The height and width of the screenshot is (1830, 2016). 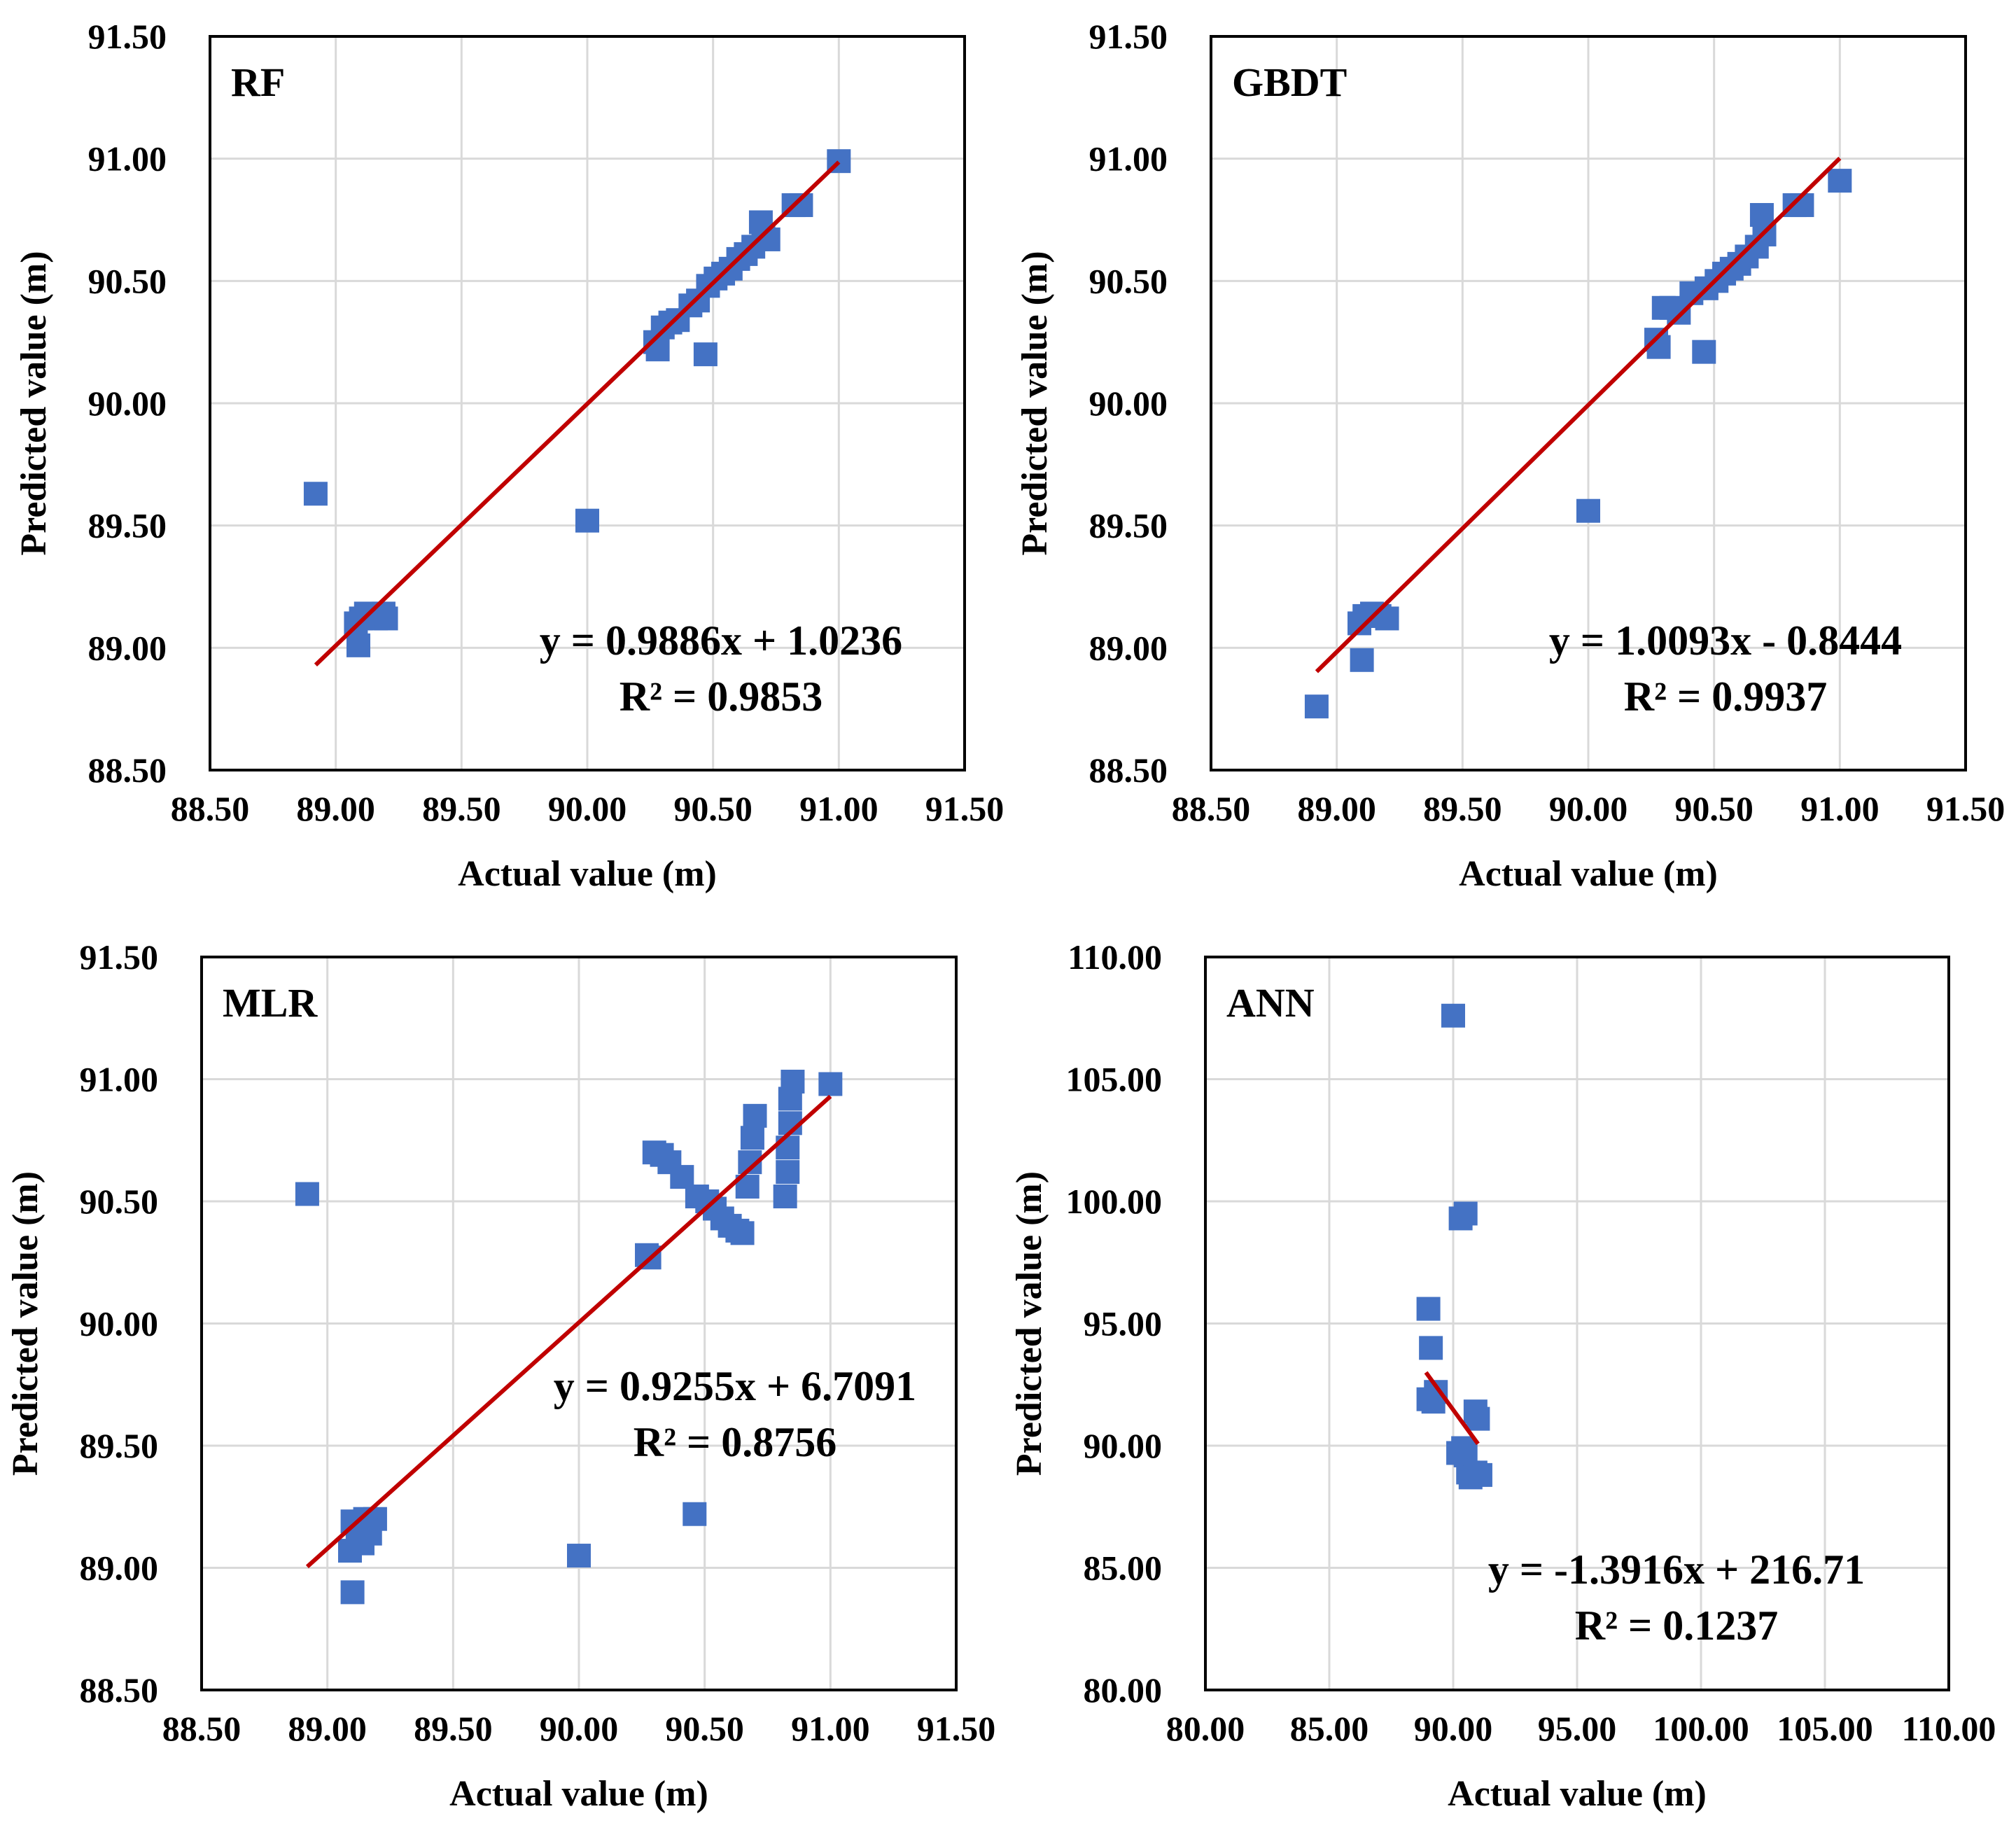 I want to click on mlr-x-tick-label: 91.00, so click(x=830, y=1729).